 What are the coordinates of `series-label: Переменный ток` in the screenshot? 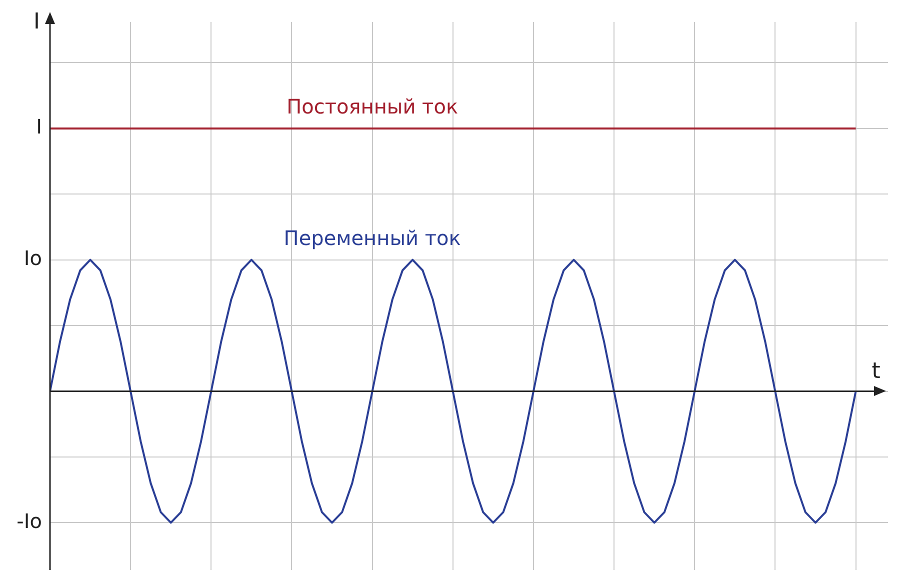 It's located at (372, 238).